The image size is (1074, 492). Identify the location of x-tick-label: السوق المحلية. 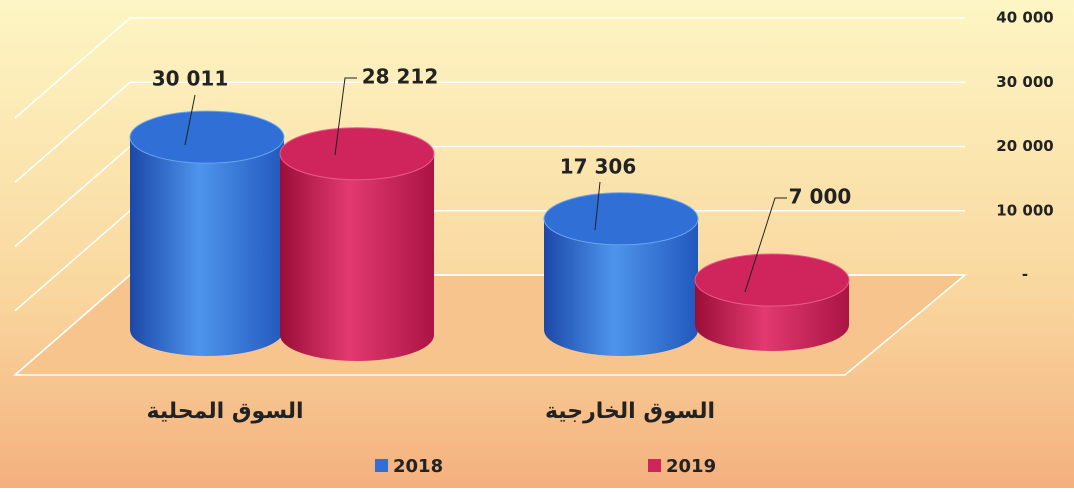
(224, 411).